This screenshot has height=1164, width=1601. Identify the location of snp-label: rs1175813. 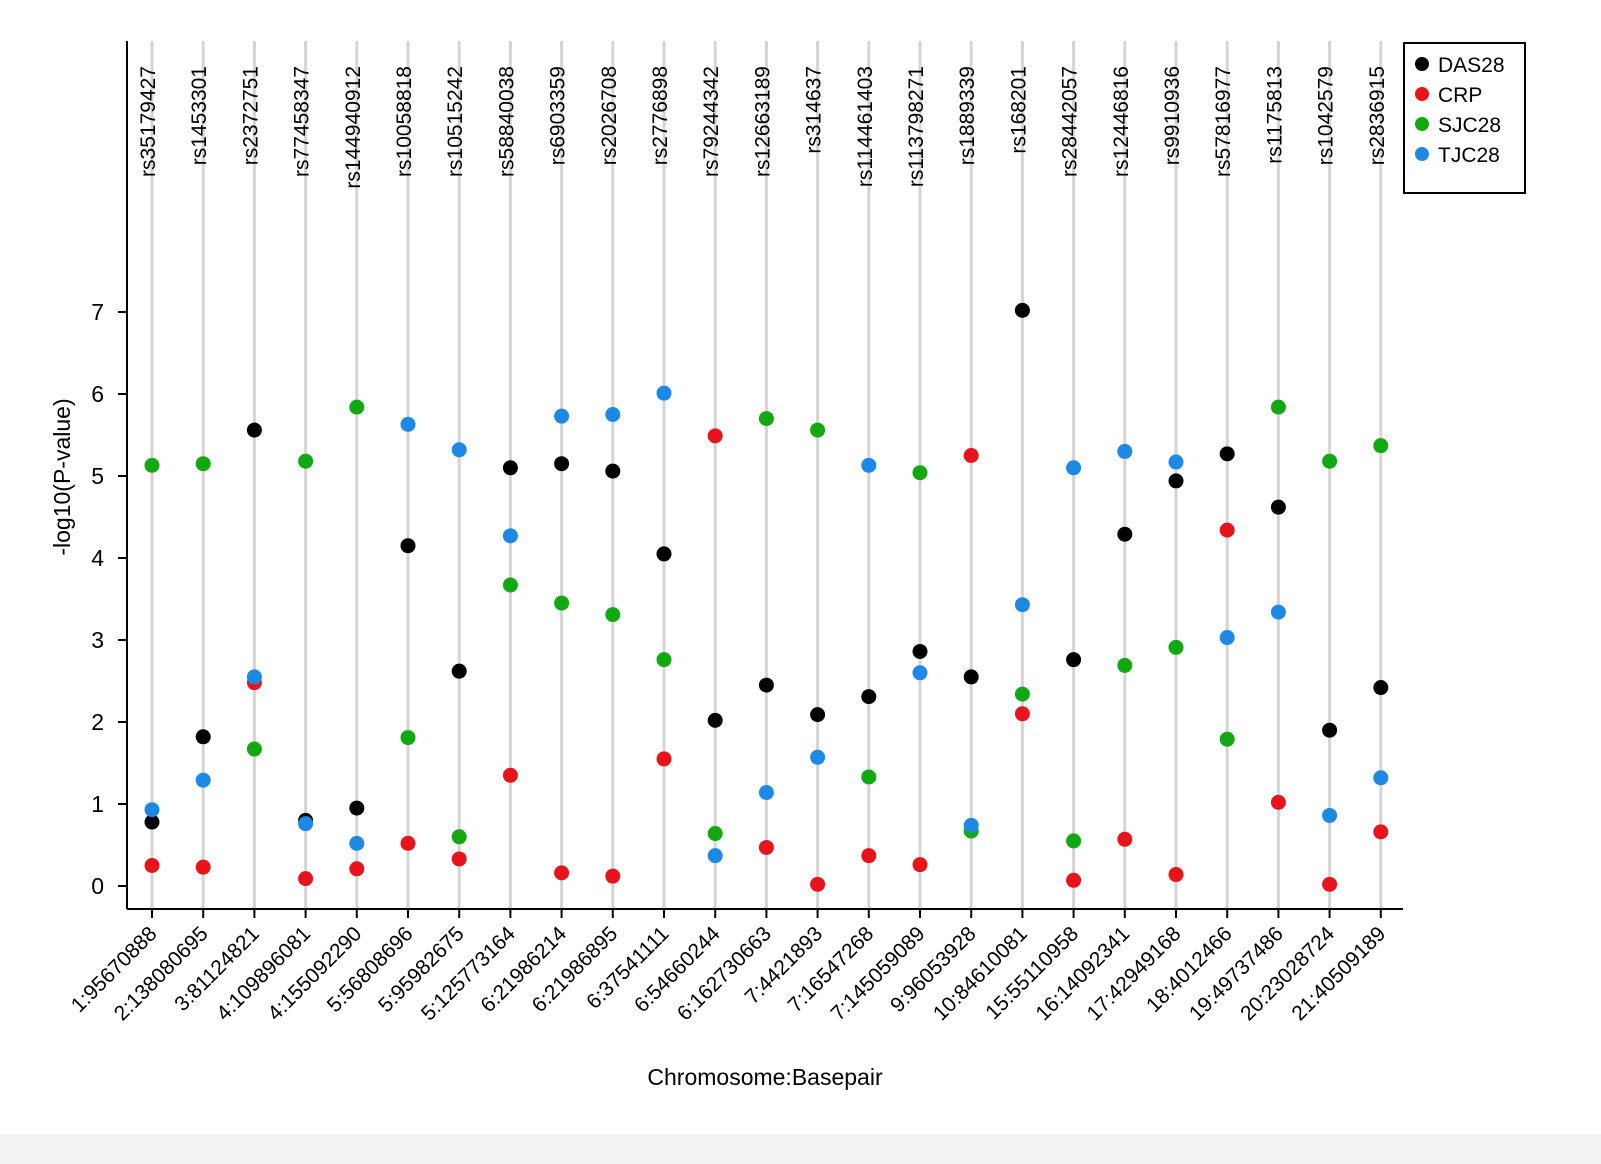
(1274, 115).